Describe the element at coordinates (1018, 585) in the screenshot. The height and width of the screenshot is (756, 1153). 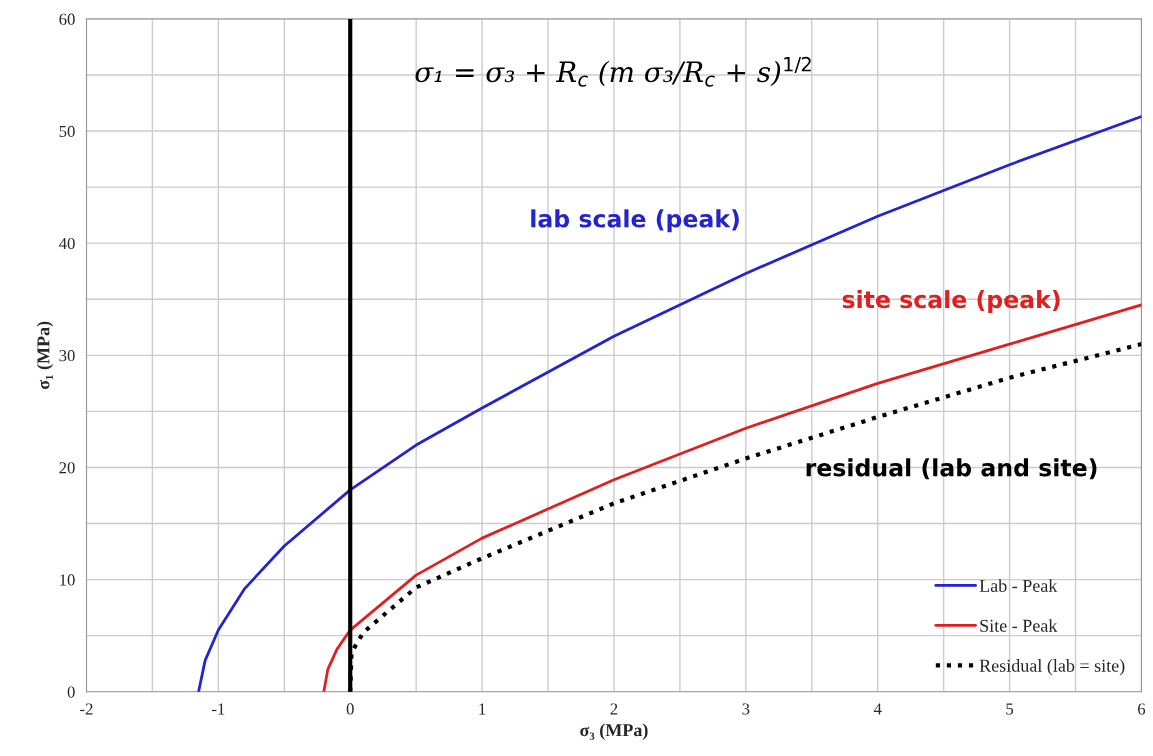
I see `legend-label: Lab - Peak` at that location.